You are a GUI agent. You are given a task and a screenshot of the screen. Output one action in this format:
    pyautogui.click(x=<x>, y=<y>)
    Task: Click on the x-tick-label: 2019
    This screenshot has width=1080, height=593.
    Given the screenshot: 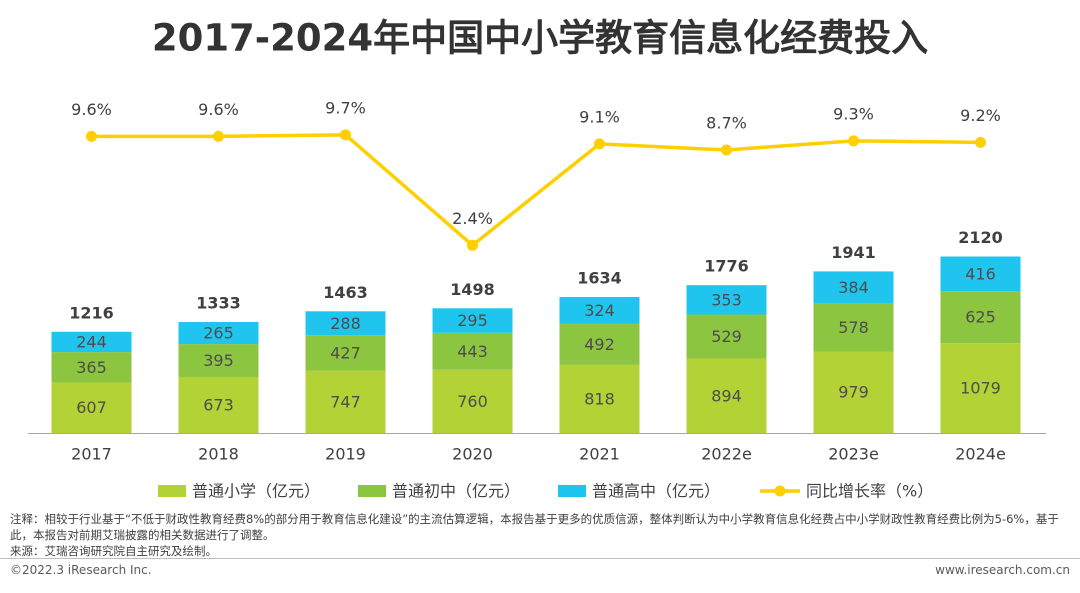 What is the action you would take?
    pyautogui.click(x=345, y=454)
    